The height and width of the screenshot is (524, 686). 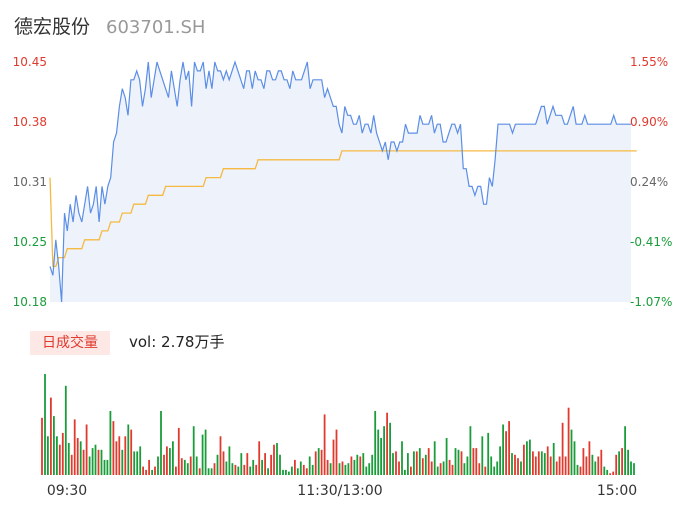 I want to click on y-tick-label-right: 0.90%, so click(x=649, y=122).